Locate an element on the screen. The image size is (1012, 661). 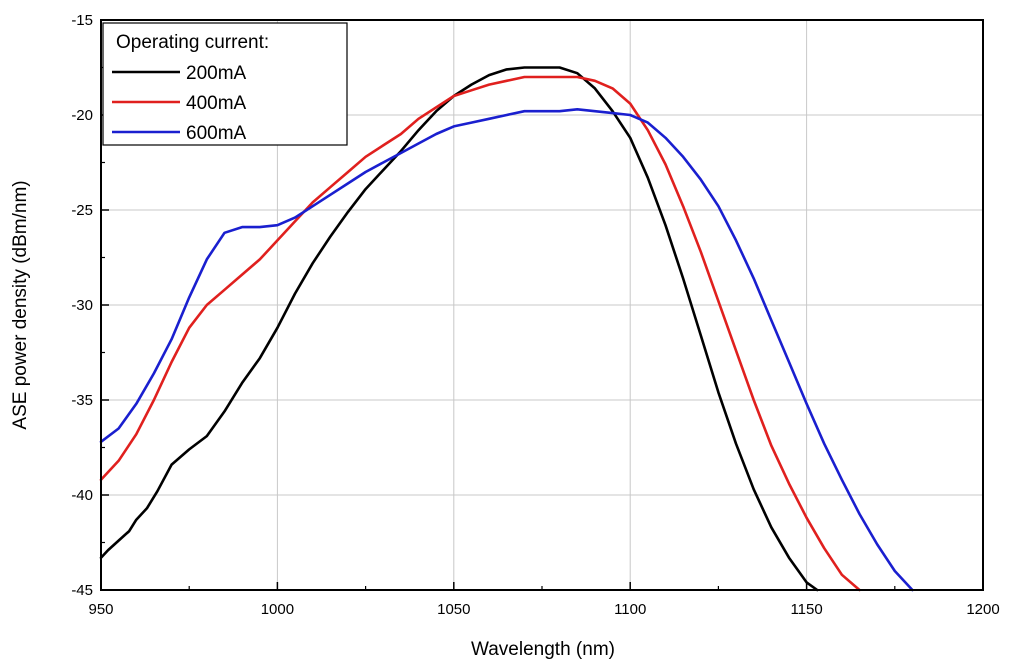
legend-label-200mA: 200mA is located at coordinates (216, 73).